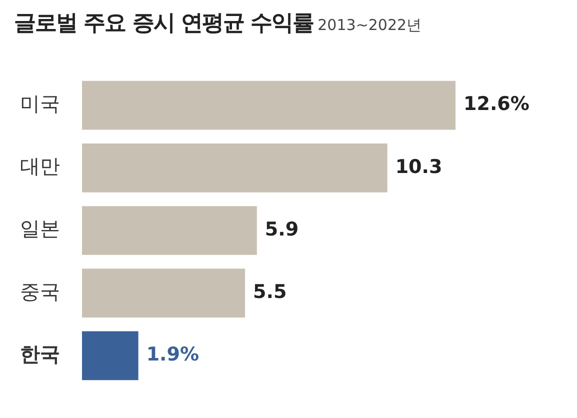 The width and height of the screenshot is (577, 418). What do you see at coordinates (40, 291) in the screenshot?
I see `y-tick-label: 중국` at bounding box center [40, 291].